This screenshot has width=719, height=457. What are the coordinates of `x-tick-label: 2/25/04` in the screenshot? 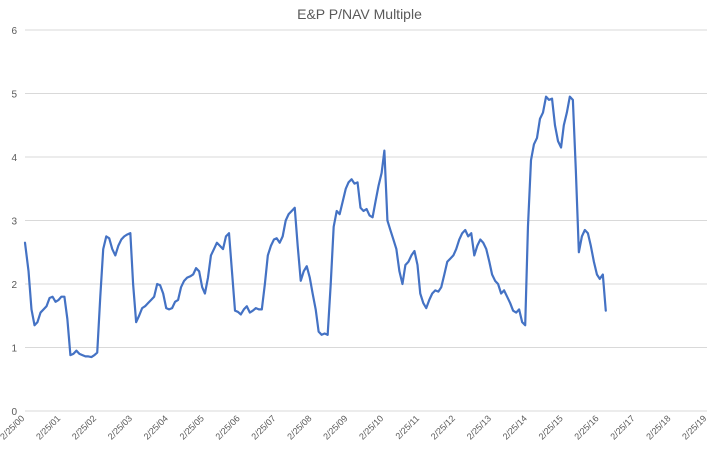 It's located at (156, 427).